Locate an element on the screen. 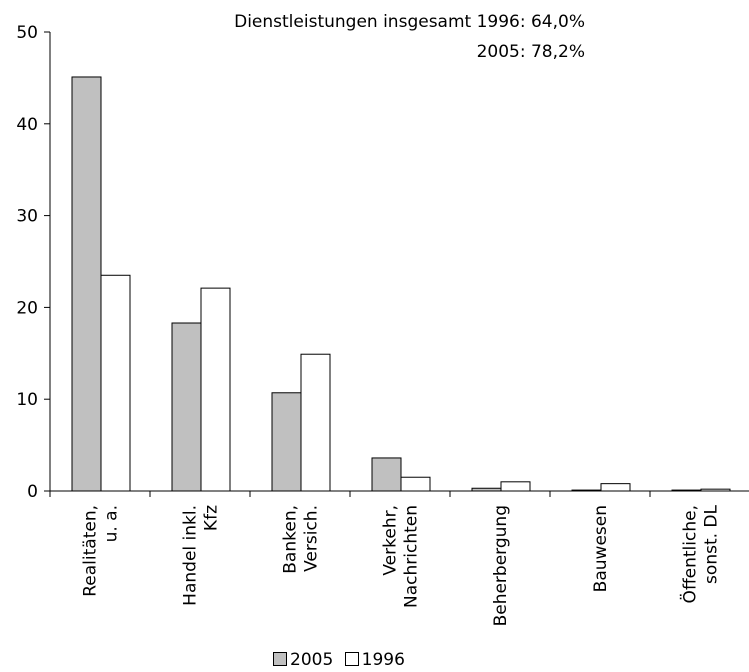  x-category-label: Verkehr, is located at coordinates (391, 540).